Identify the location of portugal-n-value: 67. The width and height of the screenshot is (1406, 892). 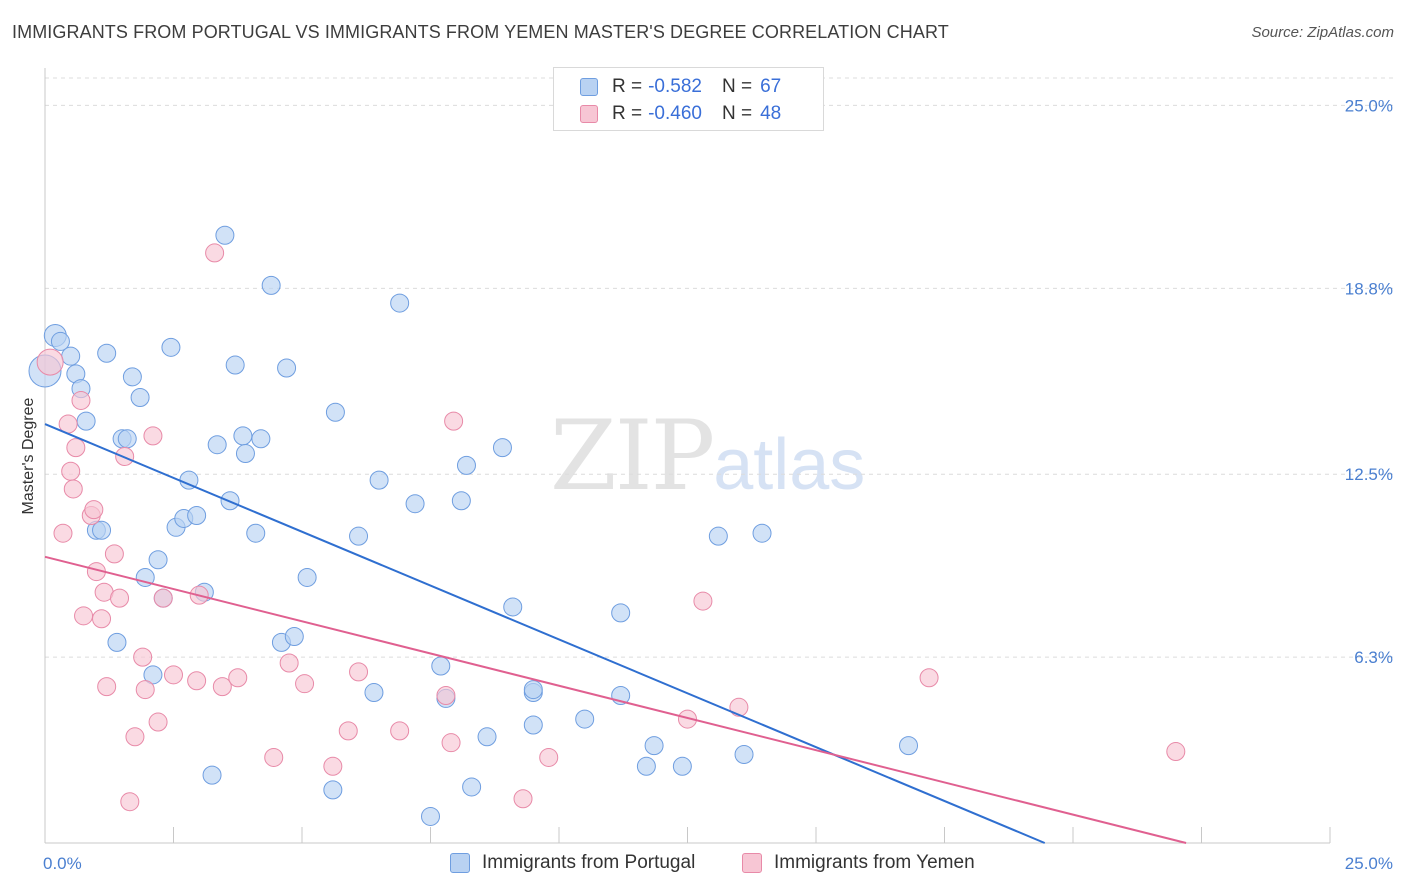
(771, 86).